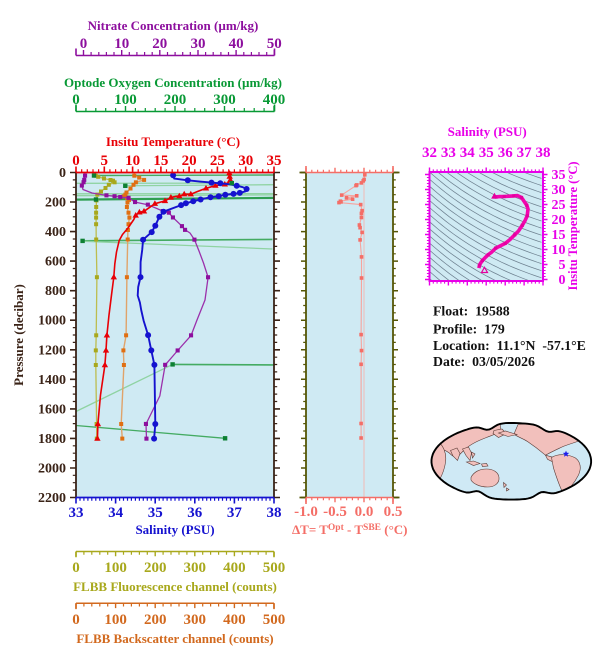 This screenshot has height=663, width=609. I want to click on svg-text: 1200, so click(52, 350).